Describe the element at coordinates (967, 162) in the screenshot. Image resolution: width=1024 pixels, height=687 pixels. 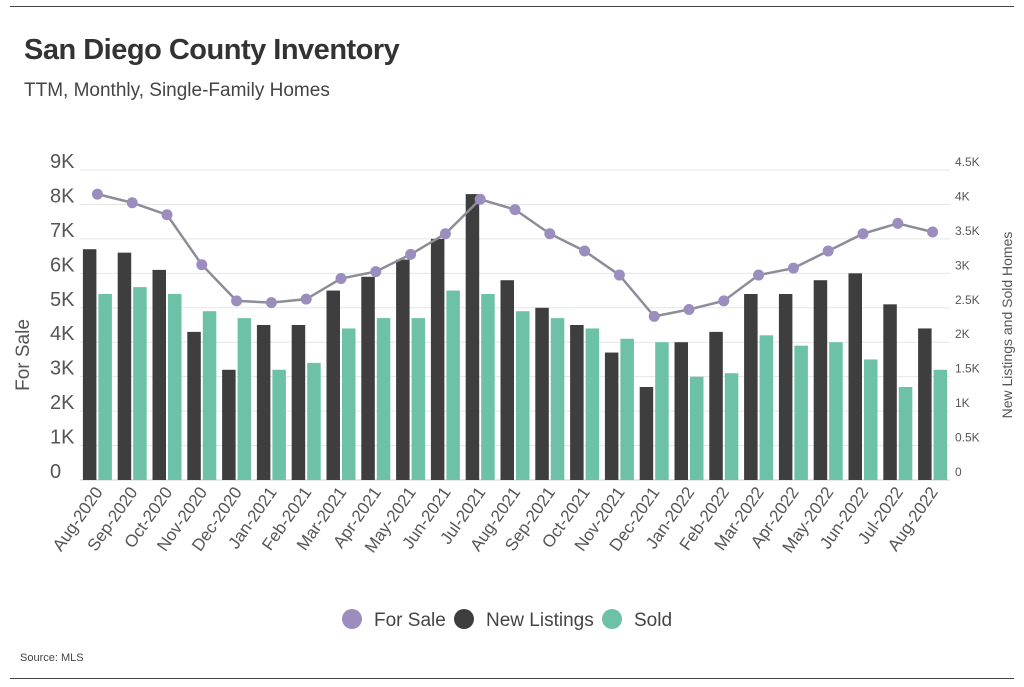
I see `y2-tick-label: 4.5K` at that location.